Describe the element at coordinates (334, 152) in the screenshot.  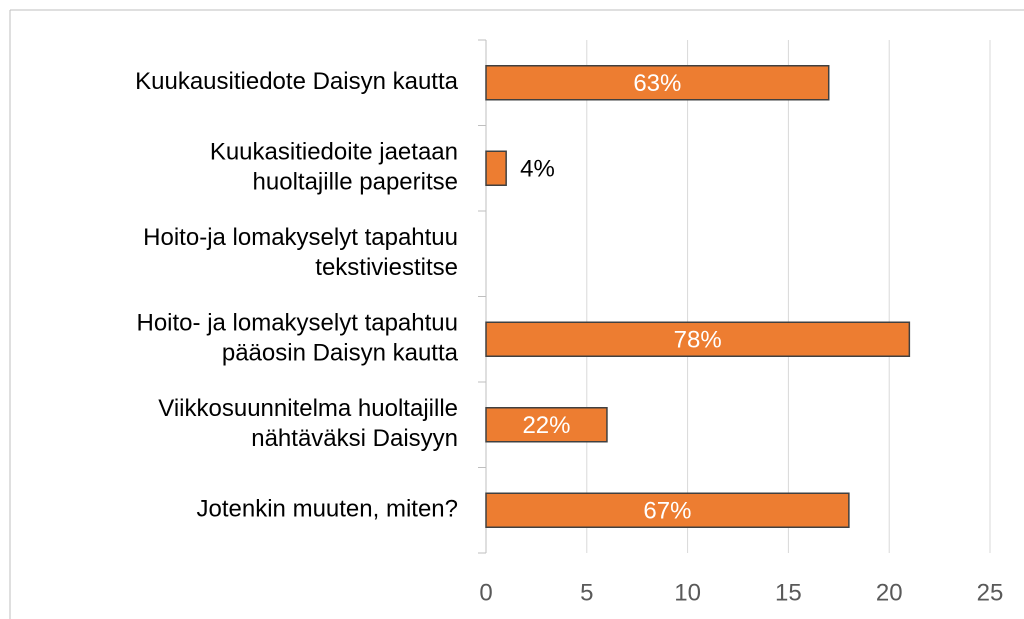
I see `category-label-line: Kuukasitiedoite jaetaan` at that location.